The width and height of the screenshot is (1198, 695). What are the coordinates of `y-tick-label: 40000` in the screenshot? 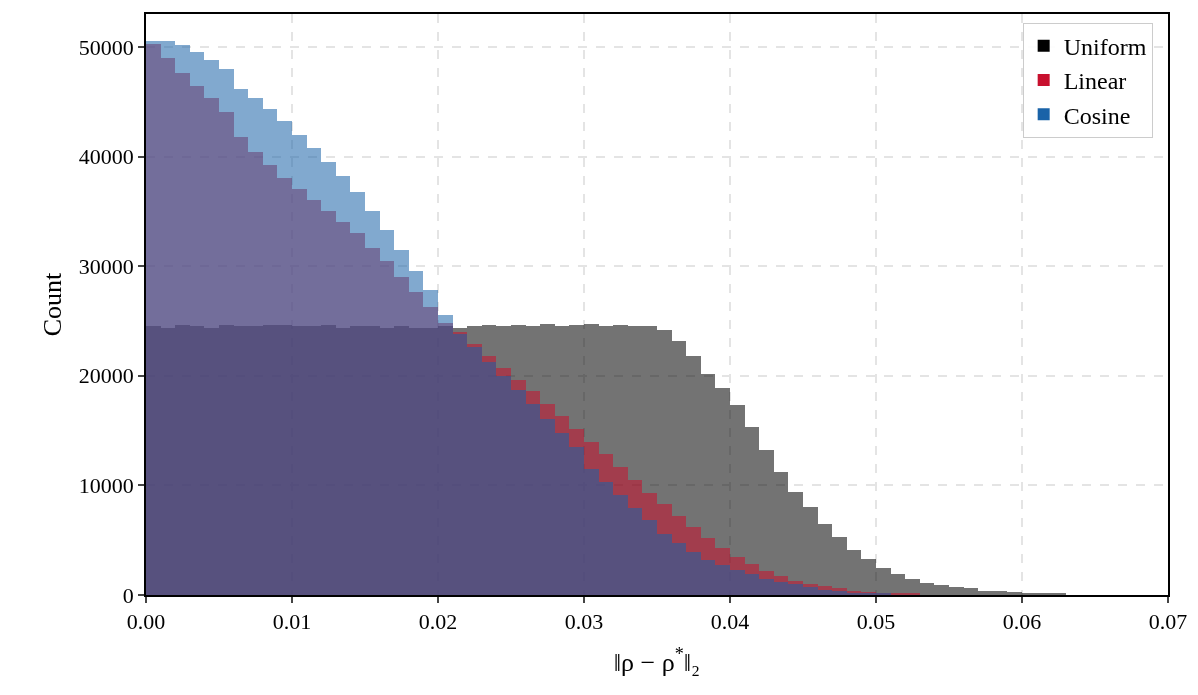 It's located at (106, 157).